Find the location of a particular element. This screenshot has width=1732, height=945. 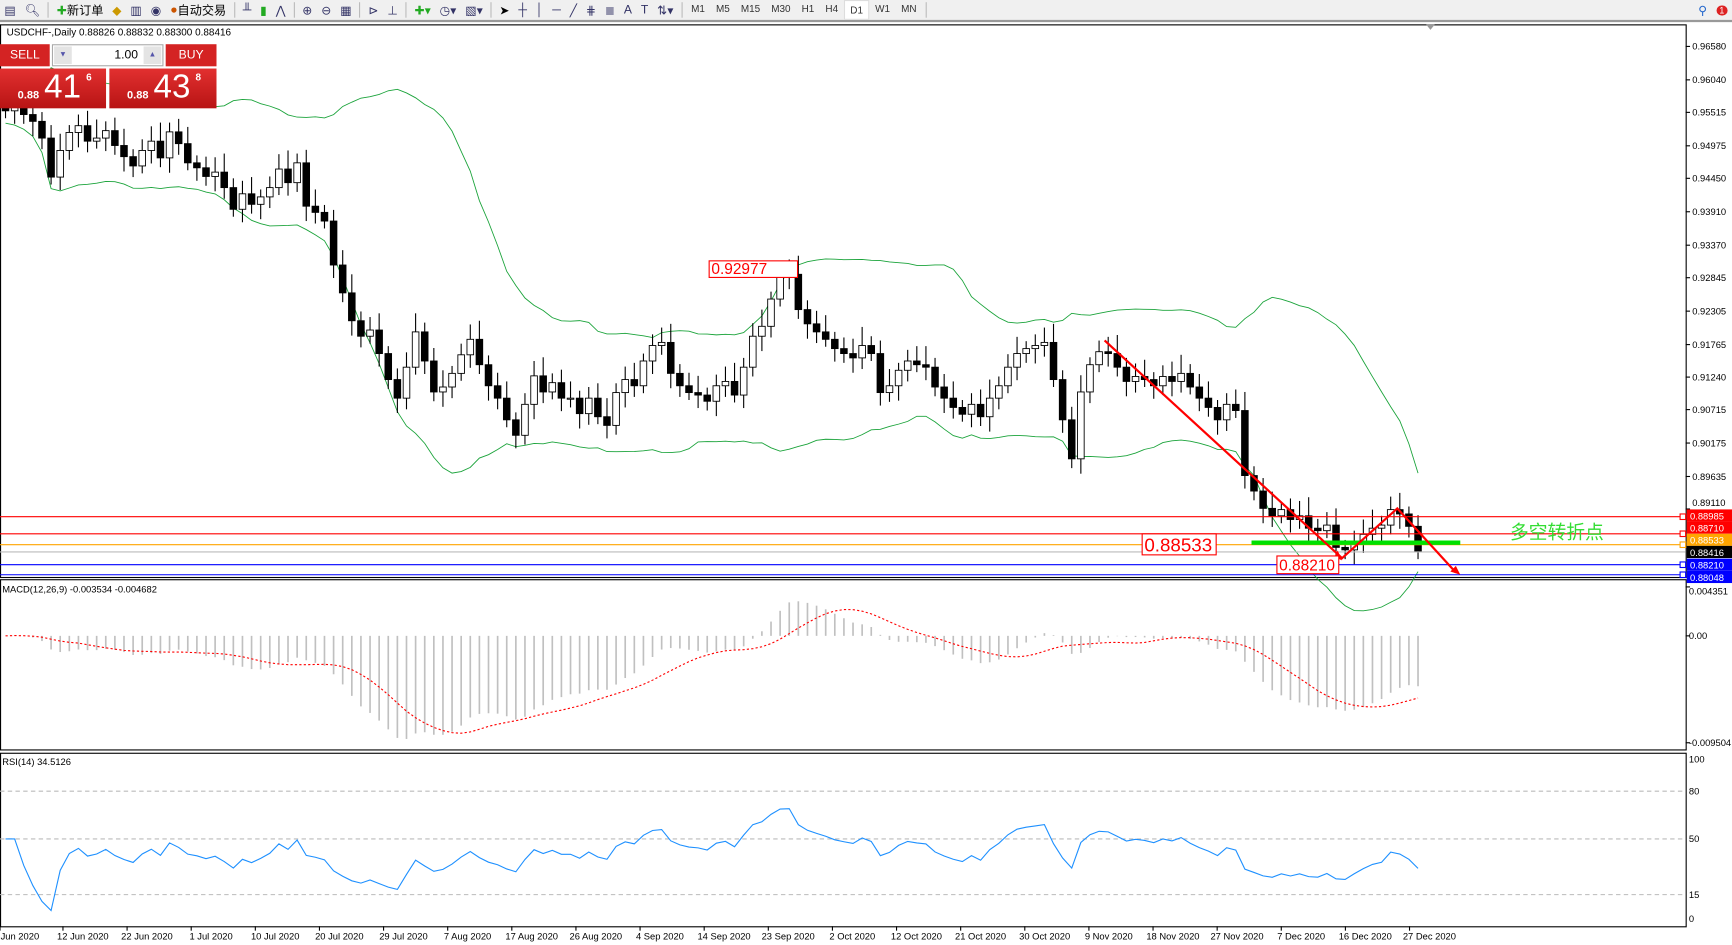

timeframe-m15: M15 is located at coordinates (750, 9).